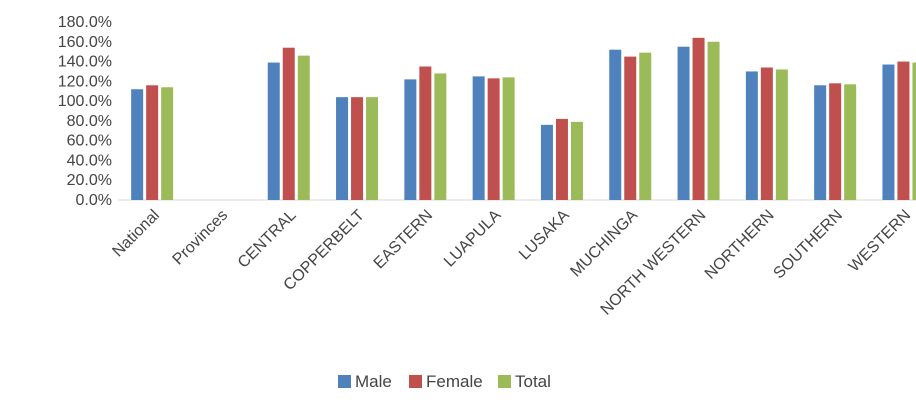 The image size is (916, 402). I want to click on y-tick-label: 60.0%, so click(89, 141).